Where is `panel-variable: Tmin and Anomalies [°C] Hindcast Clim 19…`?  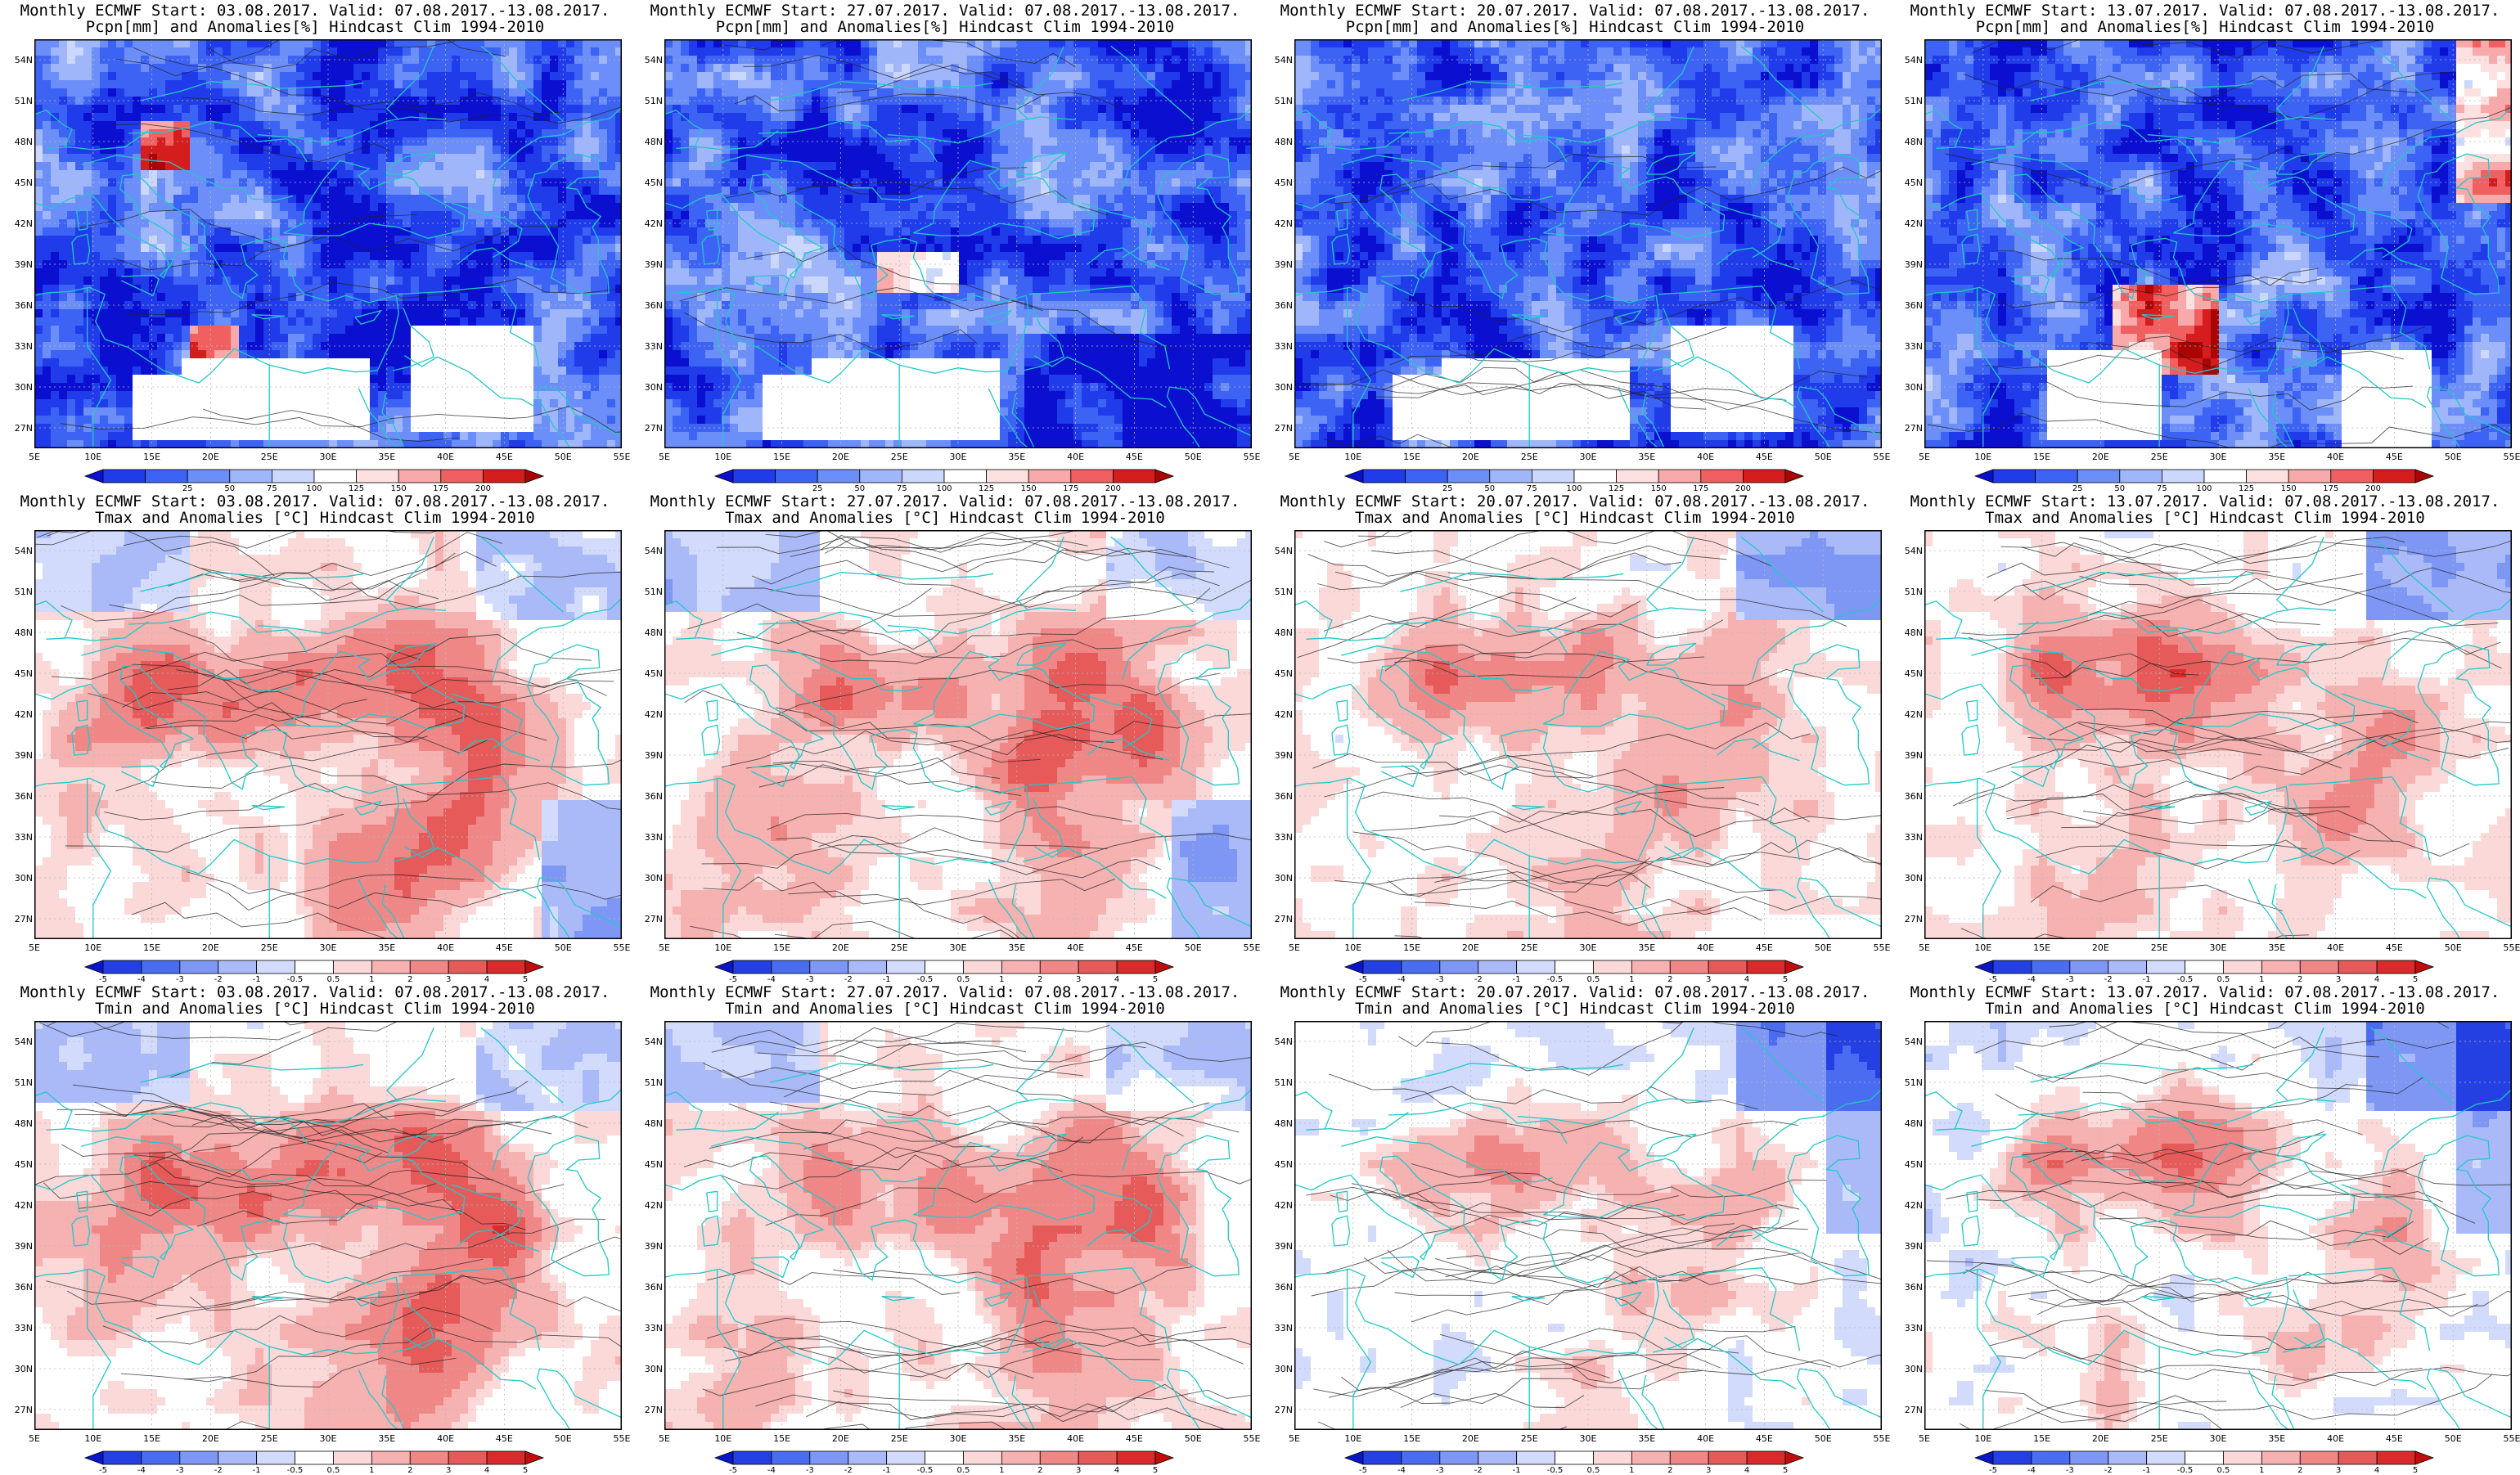 panel-variable: Tmin and Anomalies [°C] Hindcast Clim 19… is located at coordinates (945, 1009).